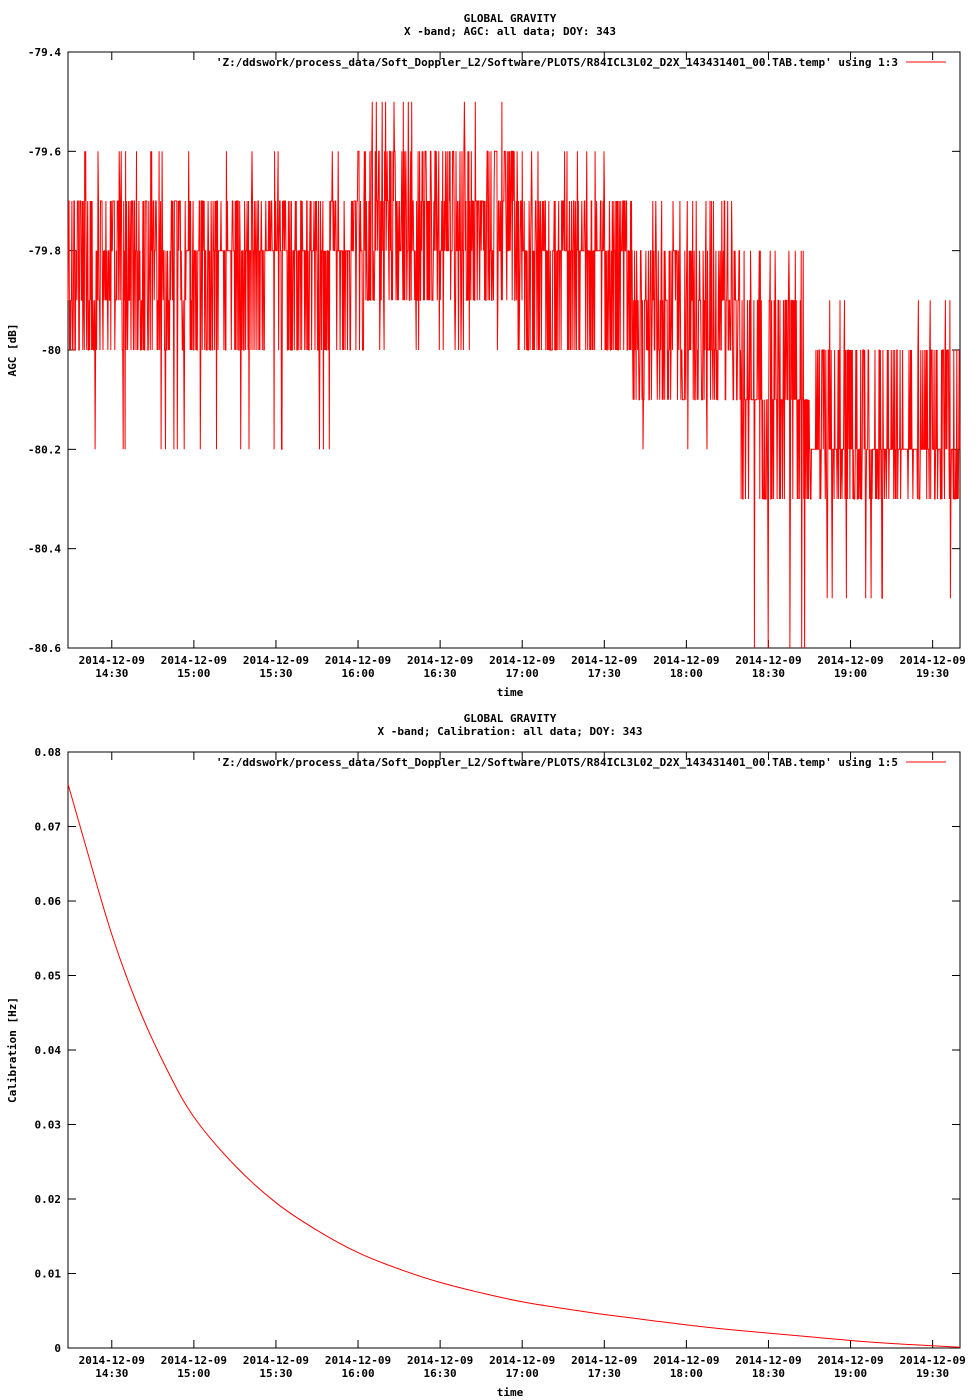 Image resolution: width=980 pixels, height=1400 pixels. What do you see at coordinates (48, 1050) in the screenshot?
I see `y-tick-label: 0.04` at bounding box center [48, 1050].